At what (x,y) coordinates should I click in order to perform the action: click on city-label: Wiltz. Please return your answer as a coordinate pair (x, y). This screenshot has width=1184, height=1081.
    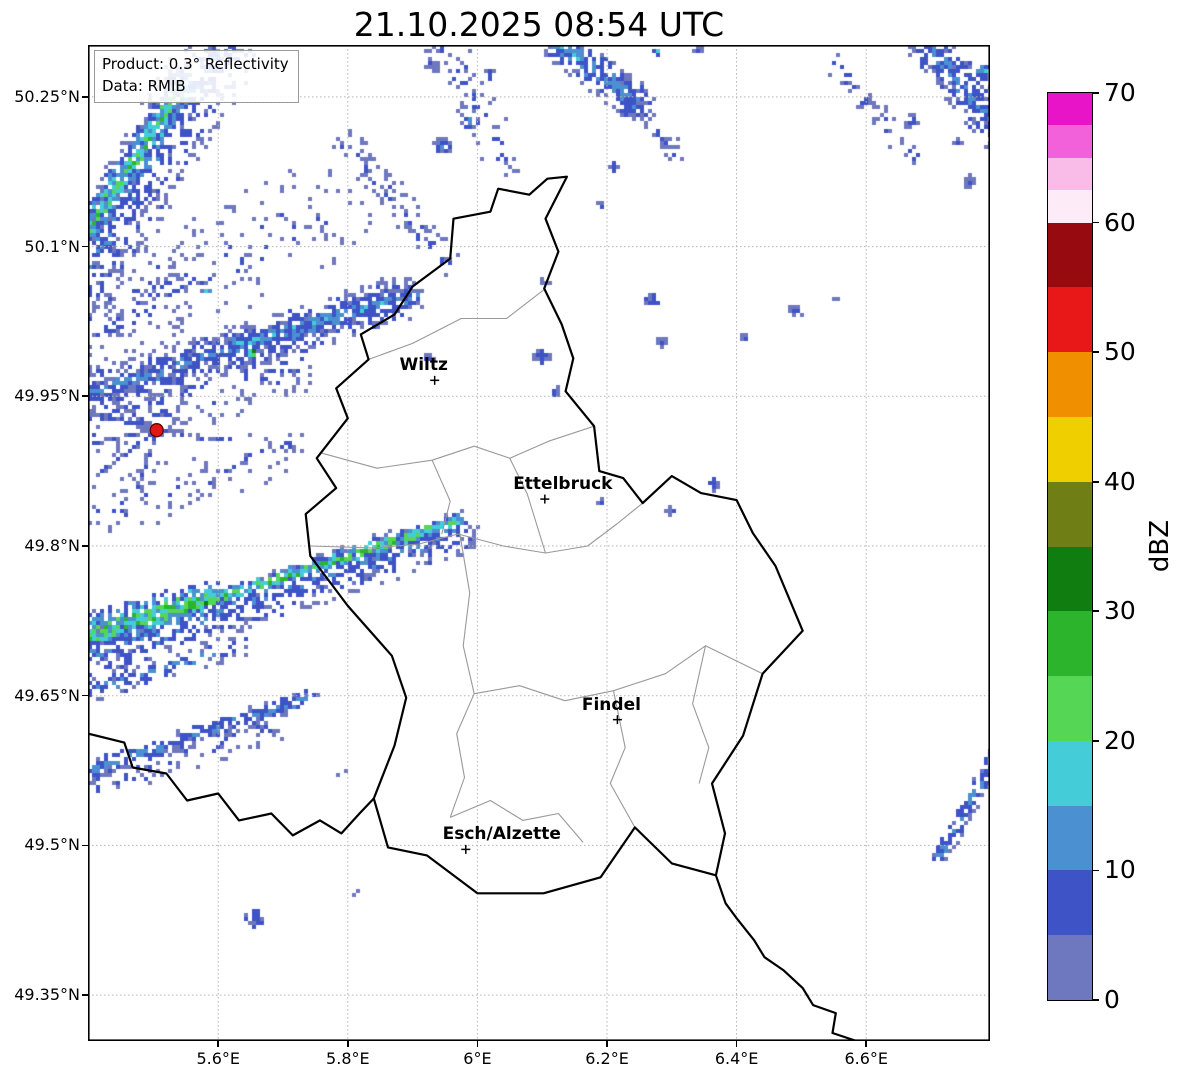
    Looking at the image, I should click on (423, 365).